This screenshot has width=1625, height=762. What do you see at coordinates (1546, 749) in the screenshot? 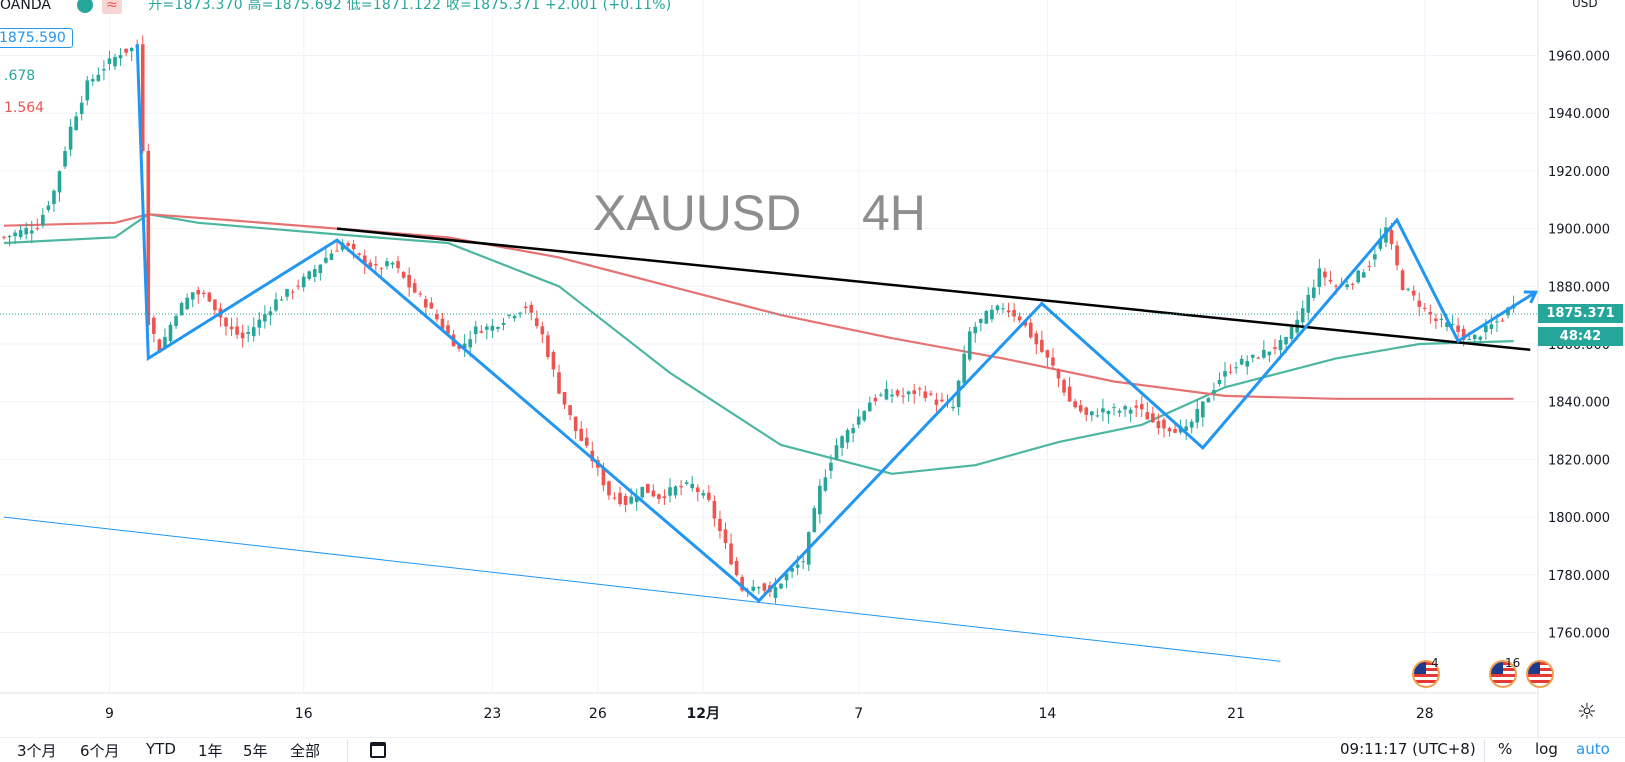
I see `log-scale-toggle: log` at bounding box center [1546, 749].